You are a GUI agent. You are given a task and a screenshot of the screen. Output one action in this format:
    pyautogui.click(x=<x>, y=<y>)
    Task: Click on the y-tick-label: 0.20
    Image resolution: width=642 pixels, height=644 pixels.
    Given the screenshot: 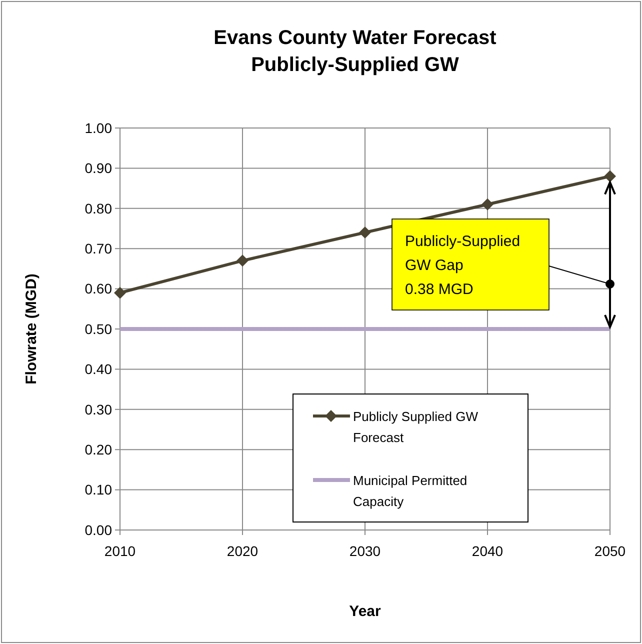 What is the action you would take?
    pyautogui.click(x=98, y=450)
    